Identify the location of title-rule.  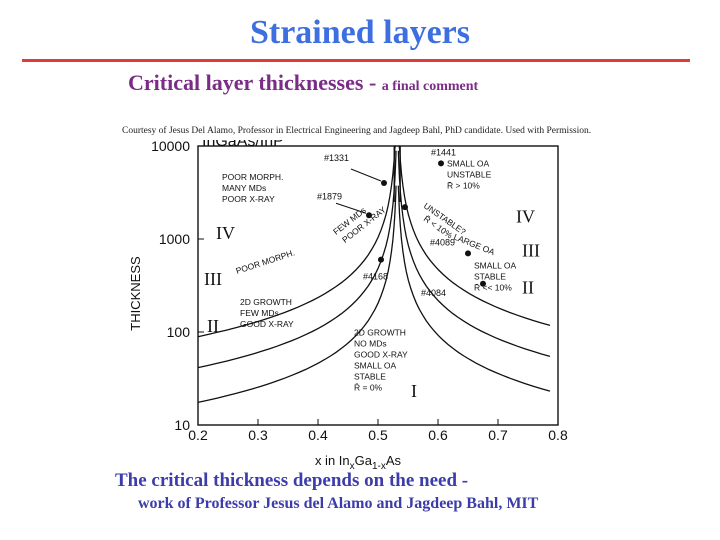
(356, 60).